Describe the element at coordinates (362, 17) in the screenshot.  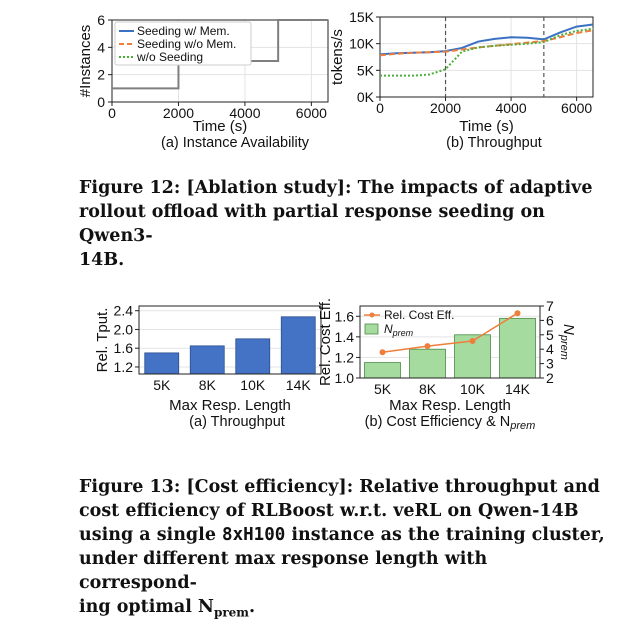
I see `y-tick-label: 15K` at that location.